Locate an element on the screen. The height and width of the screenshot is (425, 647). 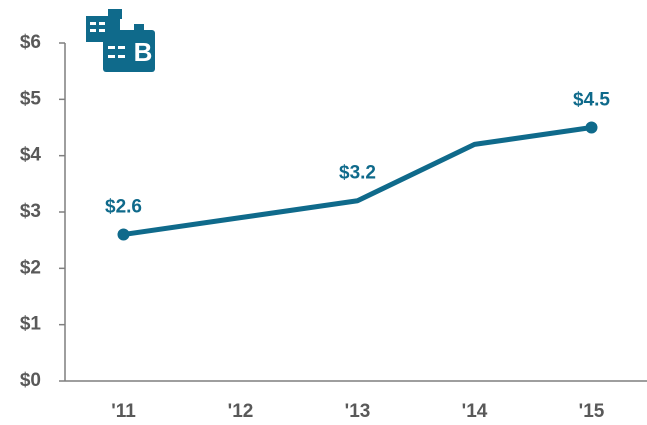
x-tick-label: '14 is located at coordinates (475, 411).